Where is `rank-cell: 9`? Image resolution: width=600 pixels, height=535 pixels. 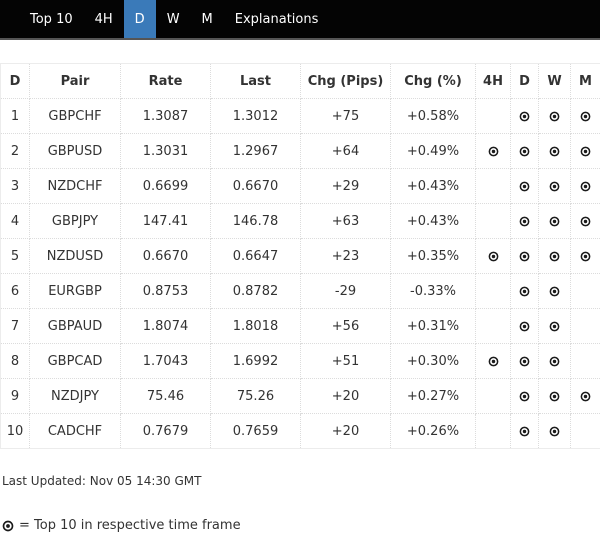 rank-cell: 9 is located at coordinates (15, 396).